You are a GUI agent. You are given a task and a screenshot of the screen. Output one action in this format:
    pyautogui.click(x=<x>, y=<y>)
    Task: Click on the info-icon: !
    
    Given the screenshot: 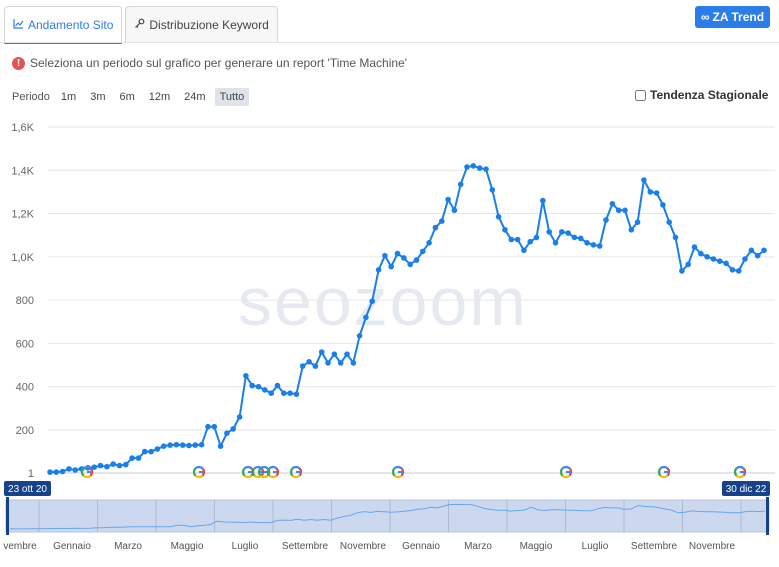 What is the action you would take?
    pyautogui.click(x=18, y=63)
    